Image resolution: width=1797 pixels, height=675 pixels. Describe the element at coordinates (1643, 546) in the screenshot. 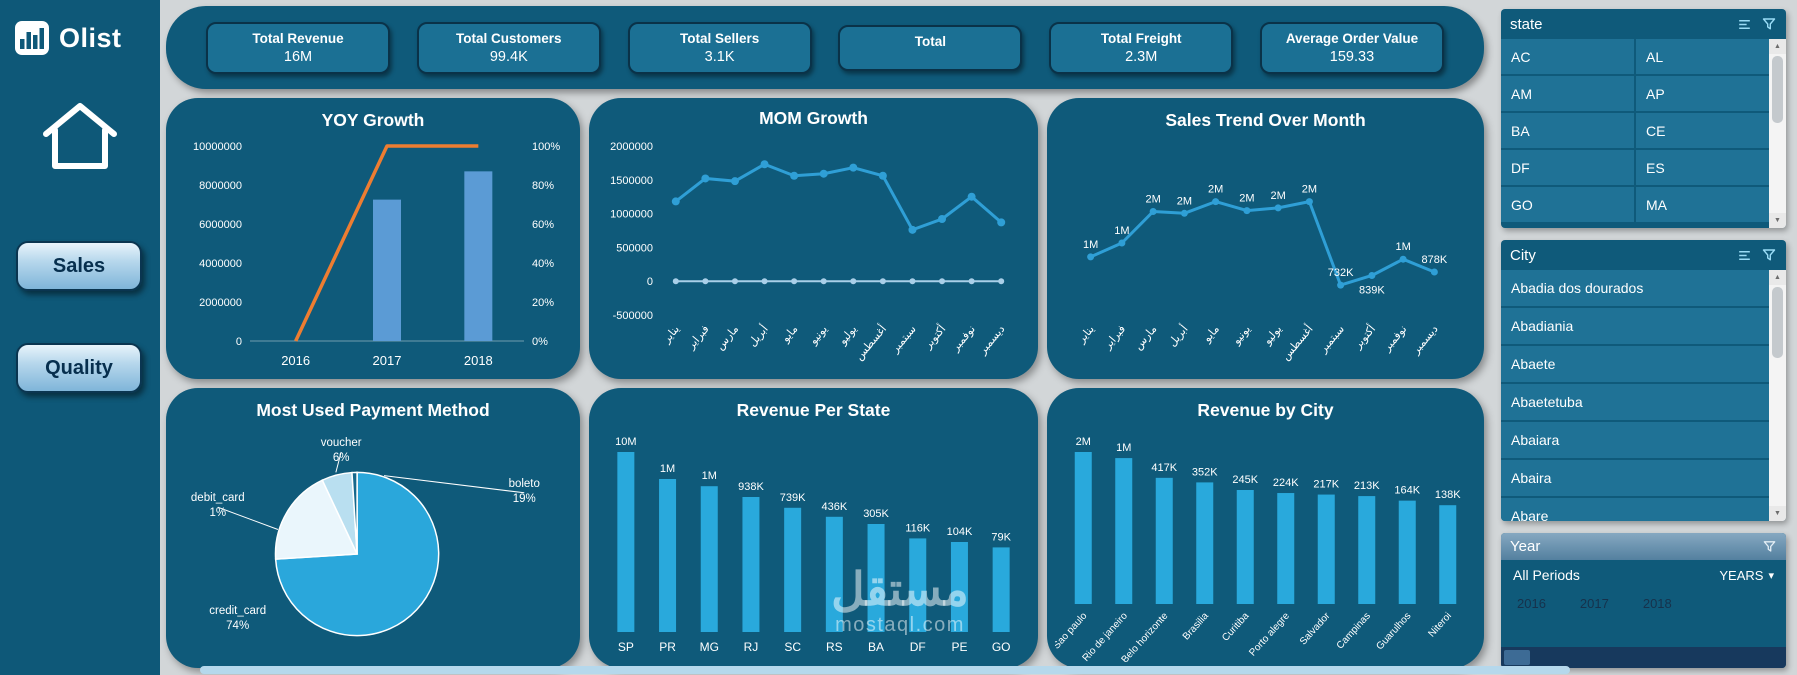

I see `year-slicer-header: Year` at that location.